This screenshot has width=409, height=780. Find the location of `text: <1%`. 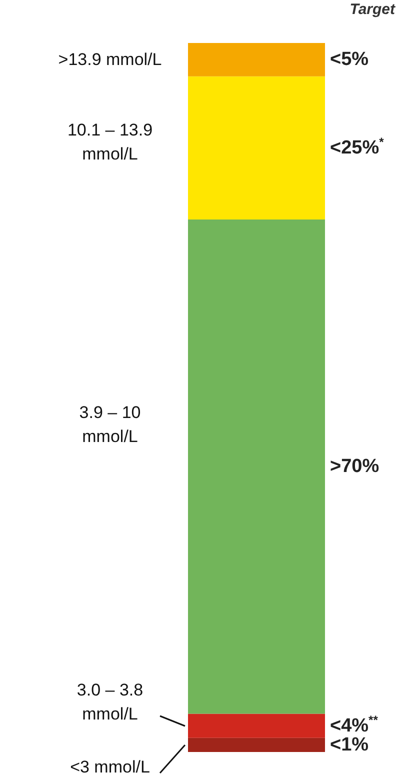

text: <1% is located at coordinates (349, 745).